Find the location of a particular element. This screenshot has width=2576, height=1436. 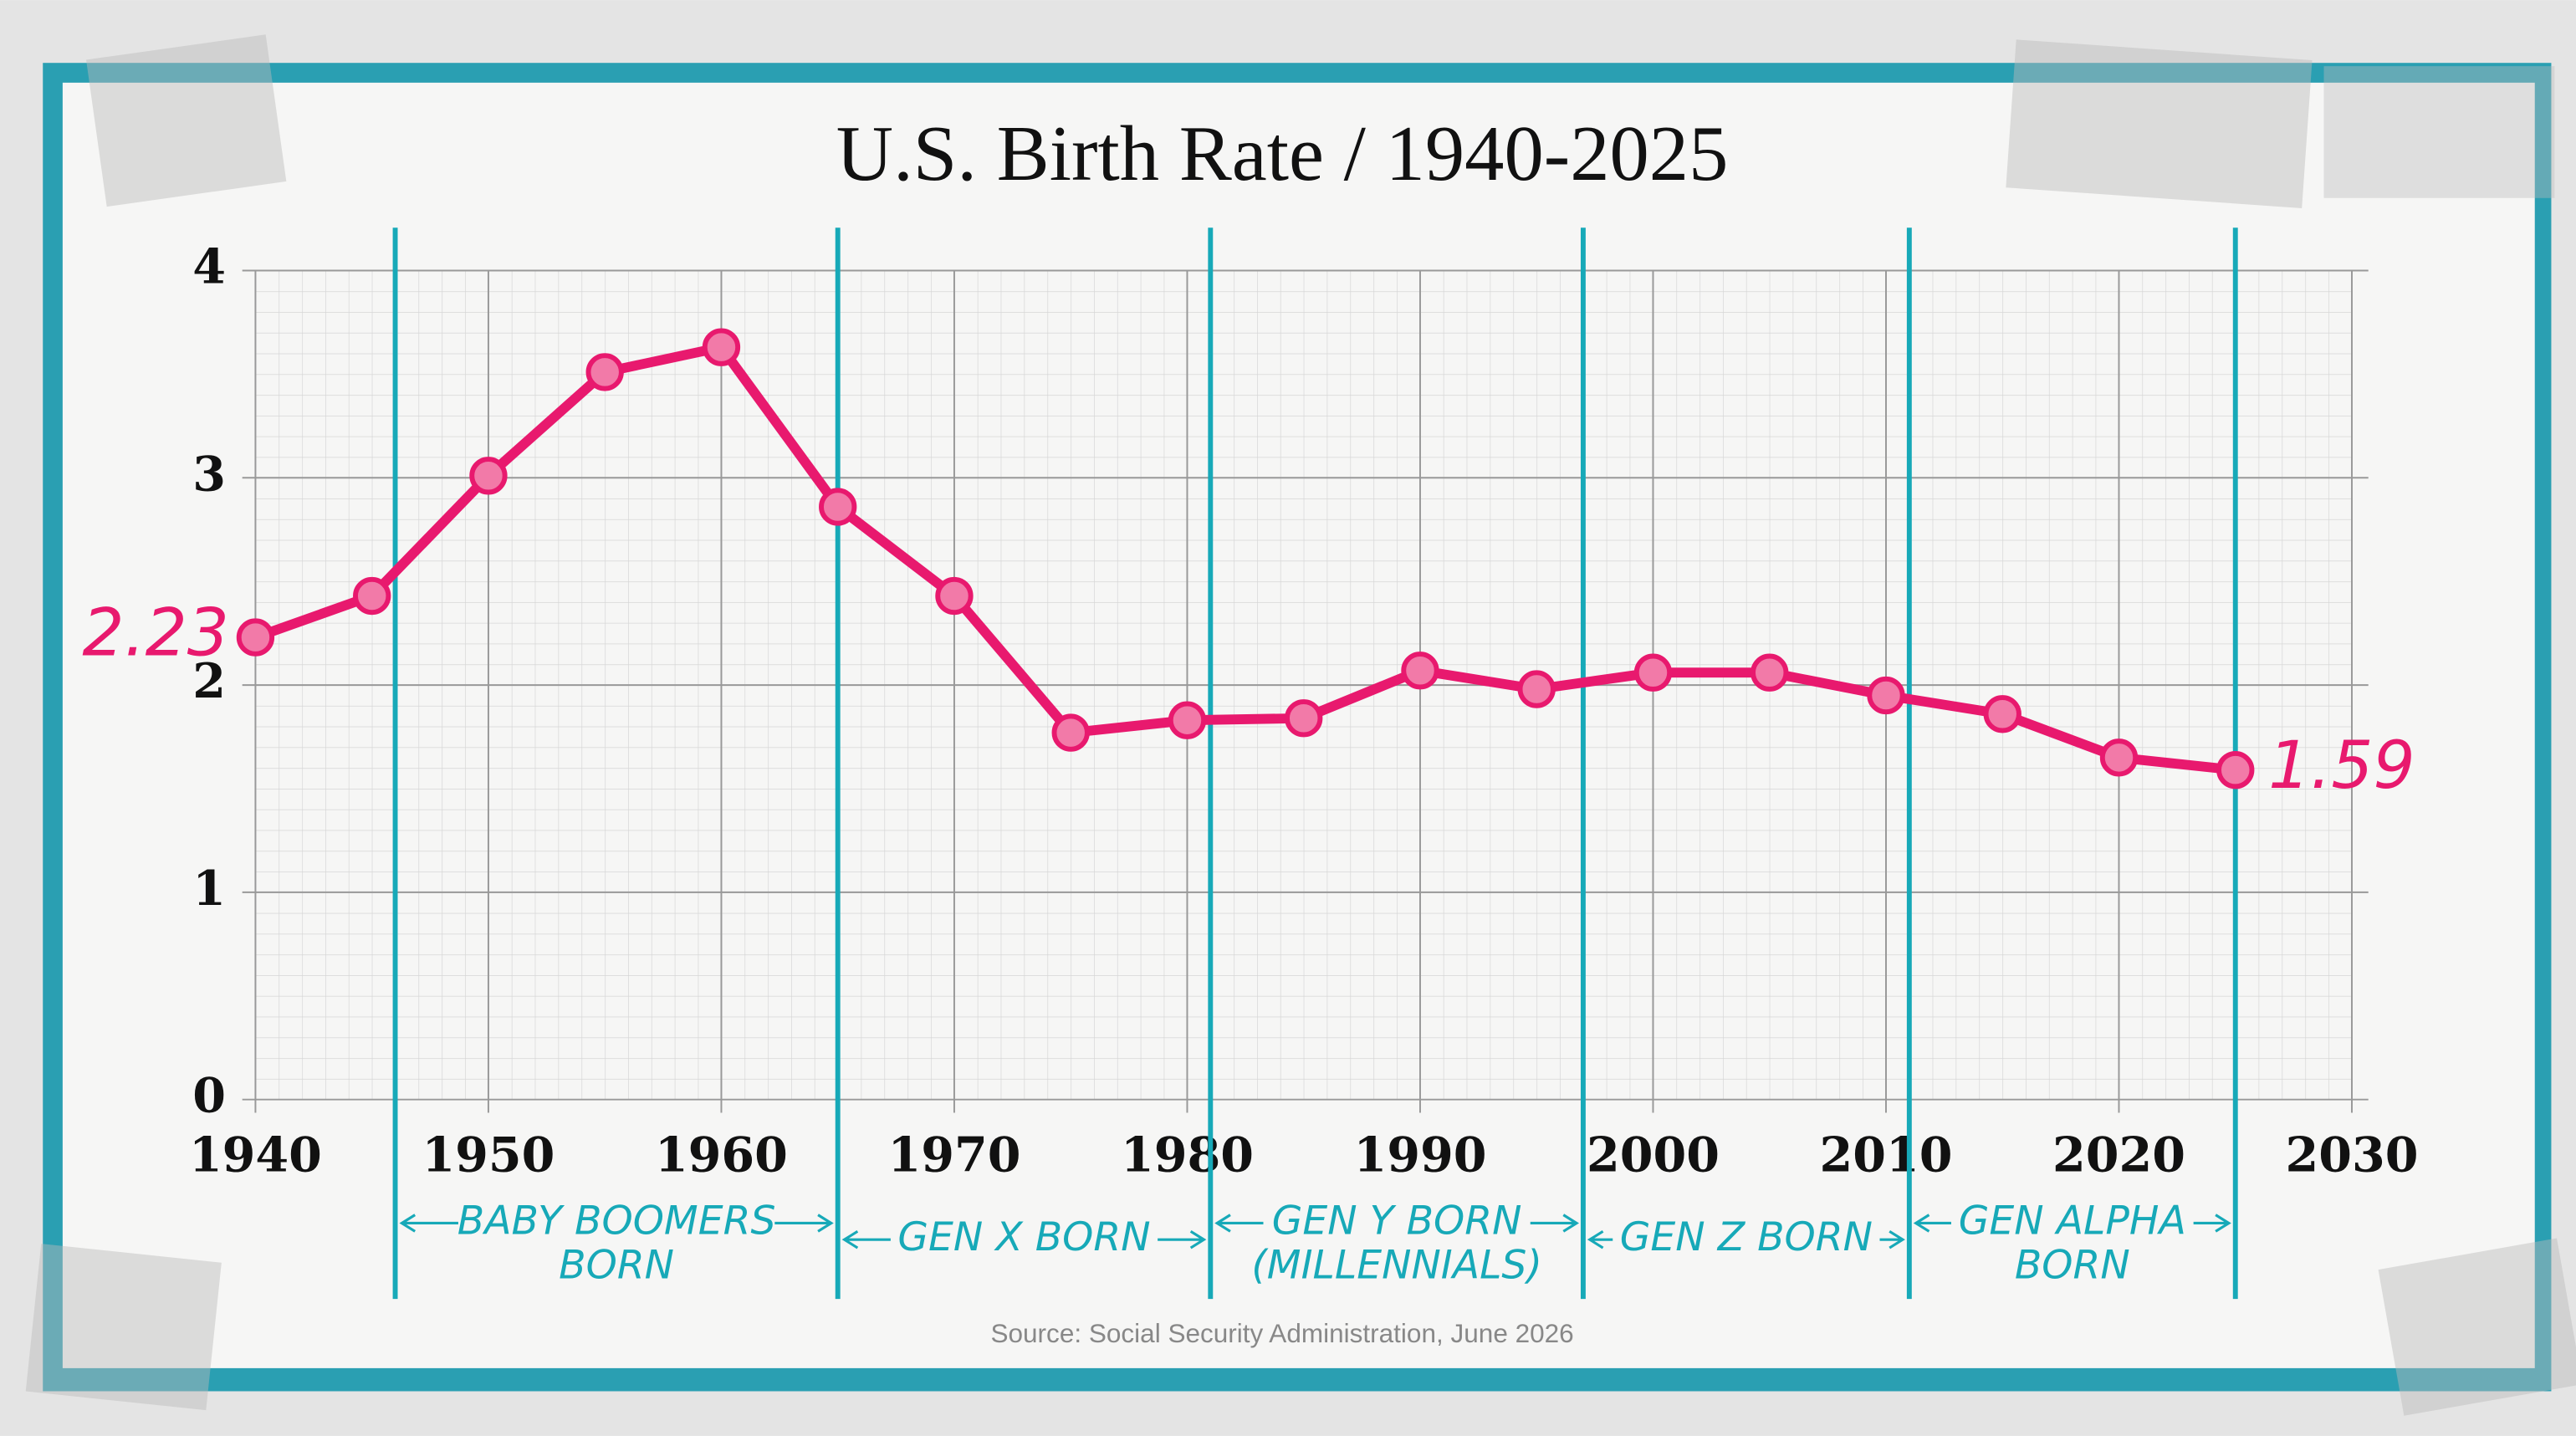

generation-label: (MILLENNIALS) is located at coordinates (1396, 1266).